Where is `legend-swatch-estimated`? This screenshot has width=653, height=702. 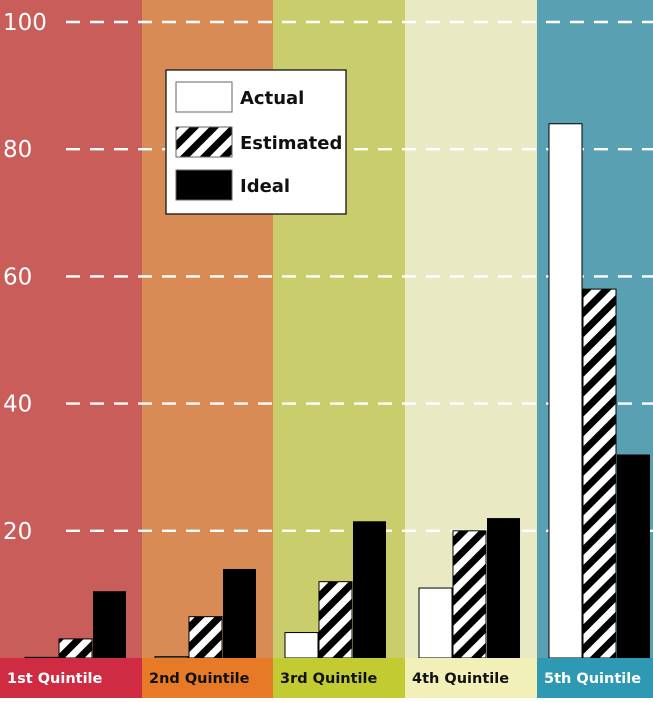
legend-swatch-estimated is located at coordinates (204, 142).